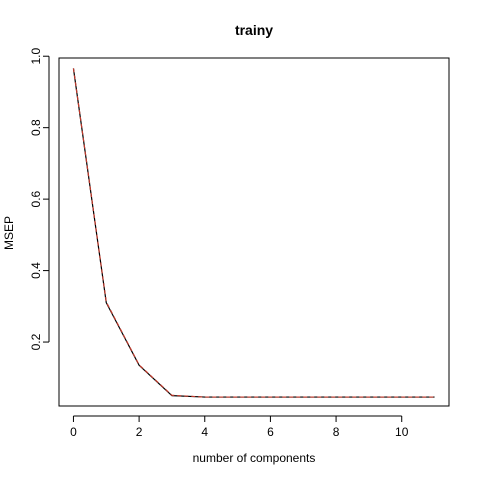 This screenshot has height=480, width=480. I want to click on y-tick-label: 0.8, so click(36, 127).